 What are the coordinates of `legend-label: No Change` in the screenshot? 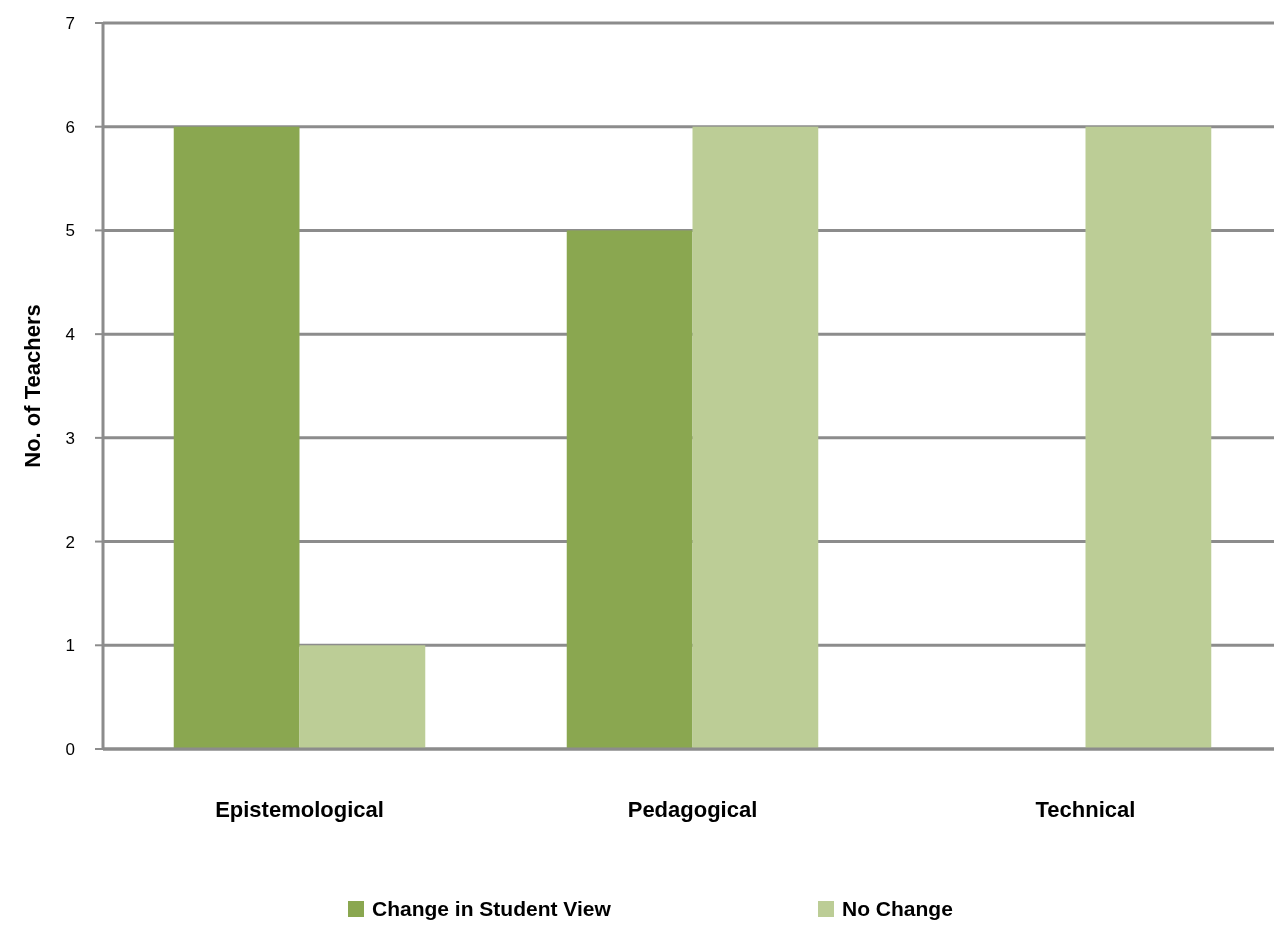 It's located at (897, 909).